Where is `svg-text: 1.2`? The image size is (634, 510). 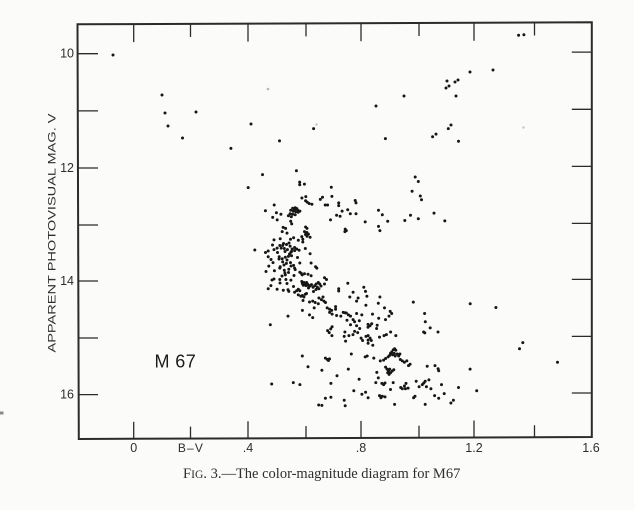
svg-text: 1.2 is located at coordinates (473, 448).